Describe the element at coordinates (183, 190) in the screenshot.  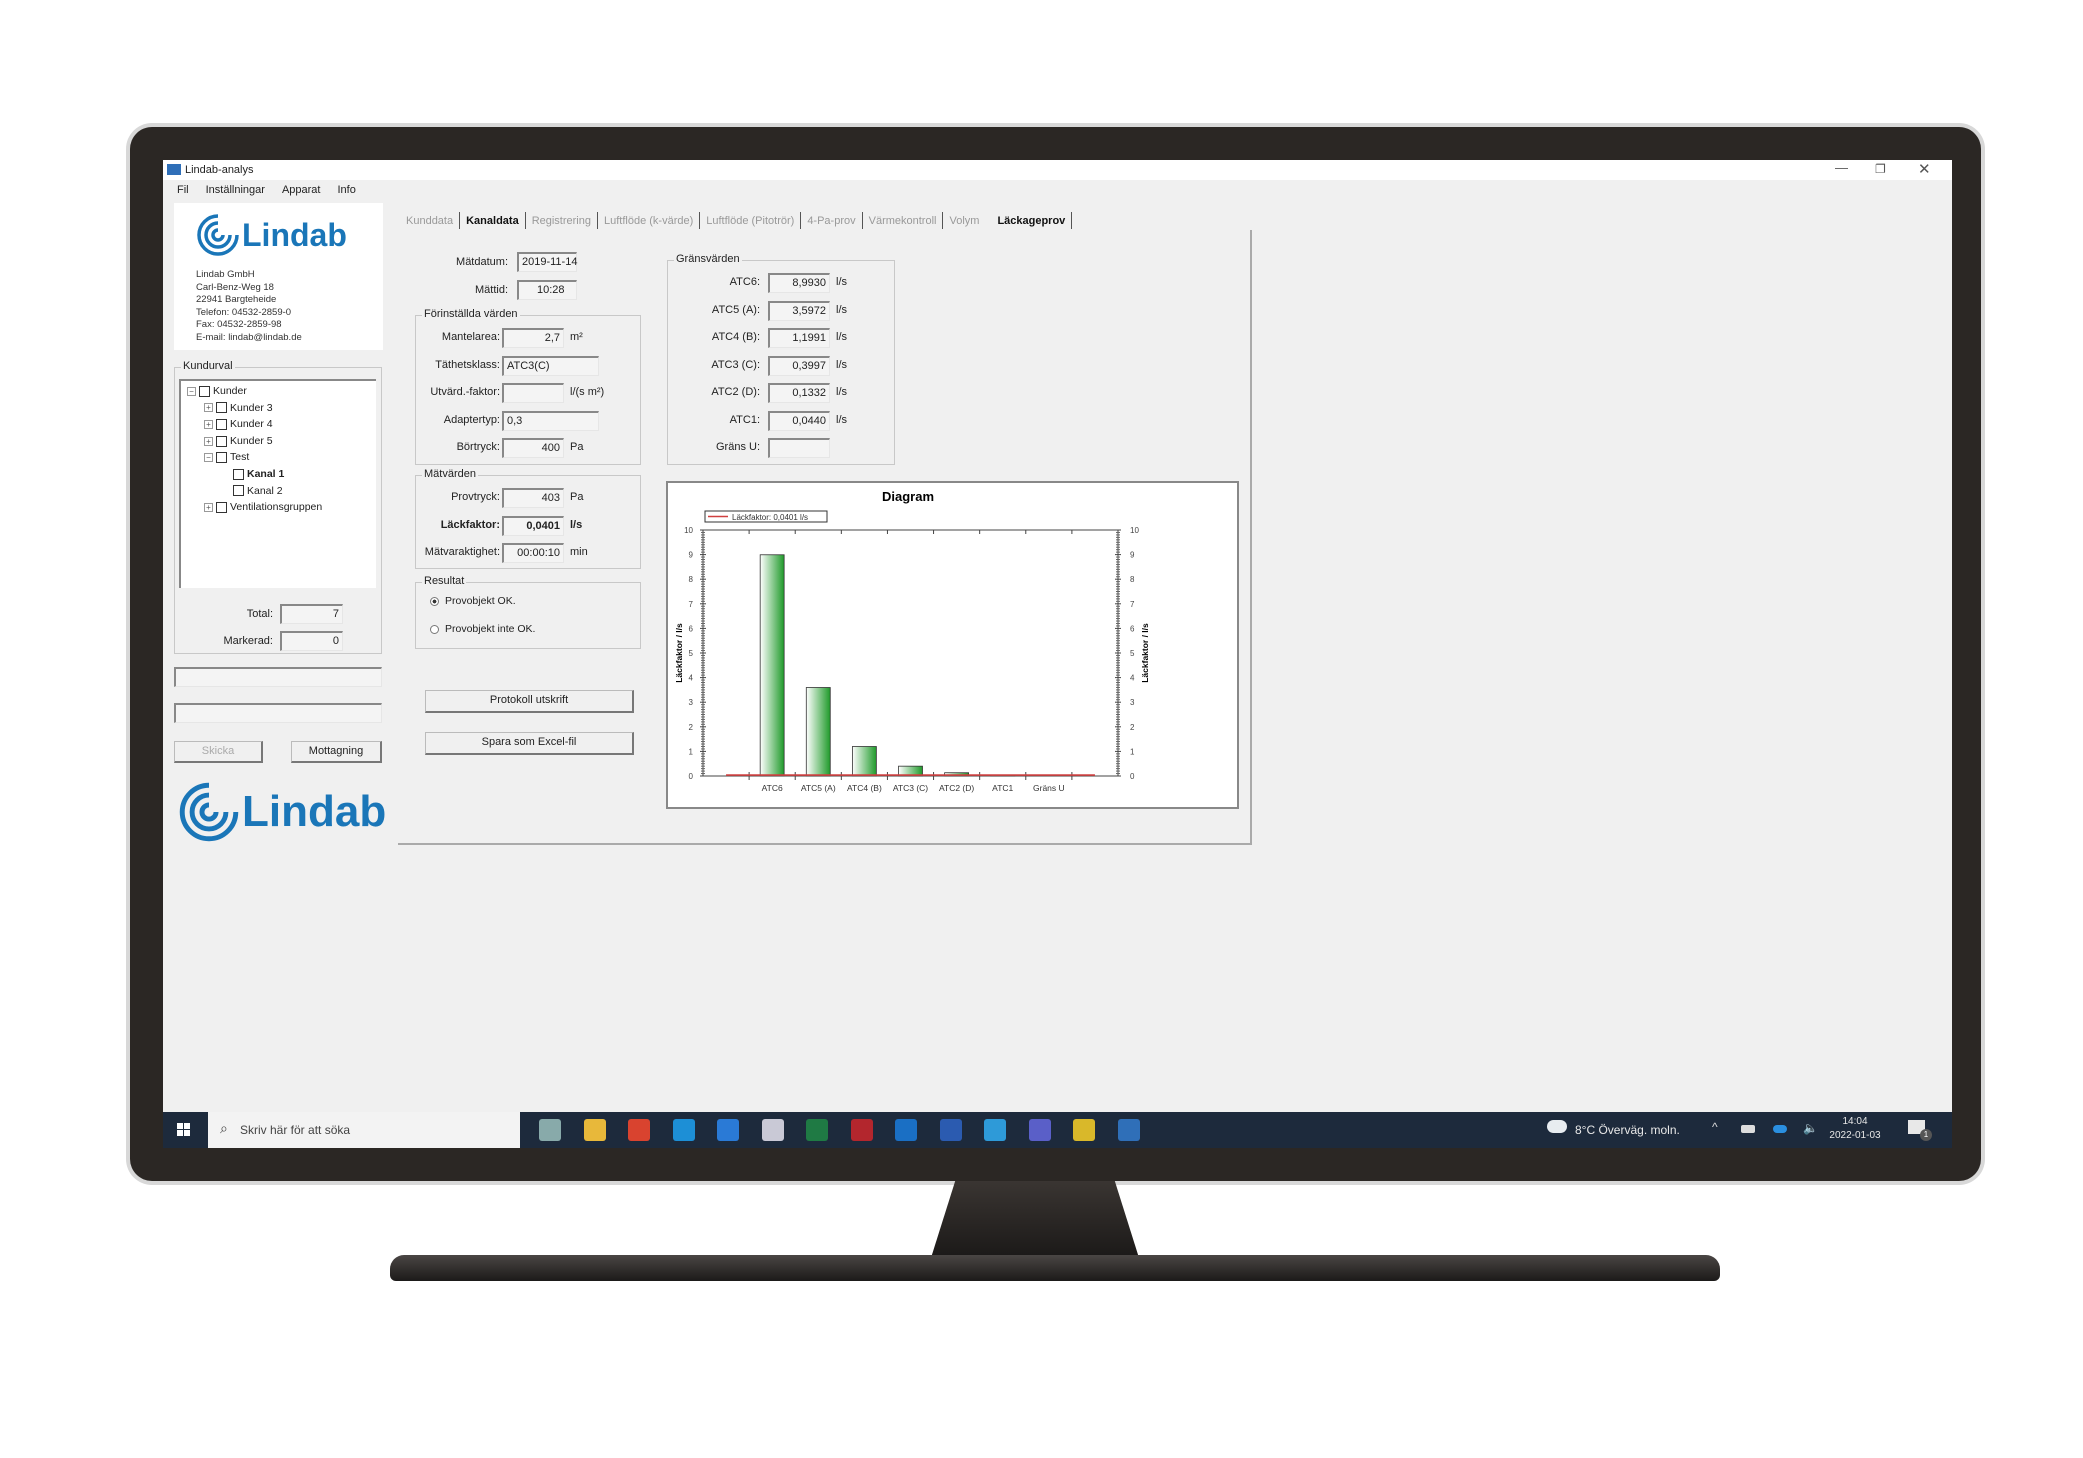
I see `menu-fil: Fil` at that location.